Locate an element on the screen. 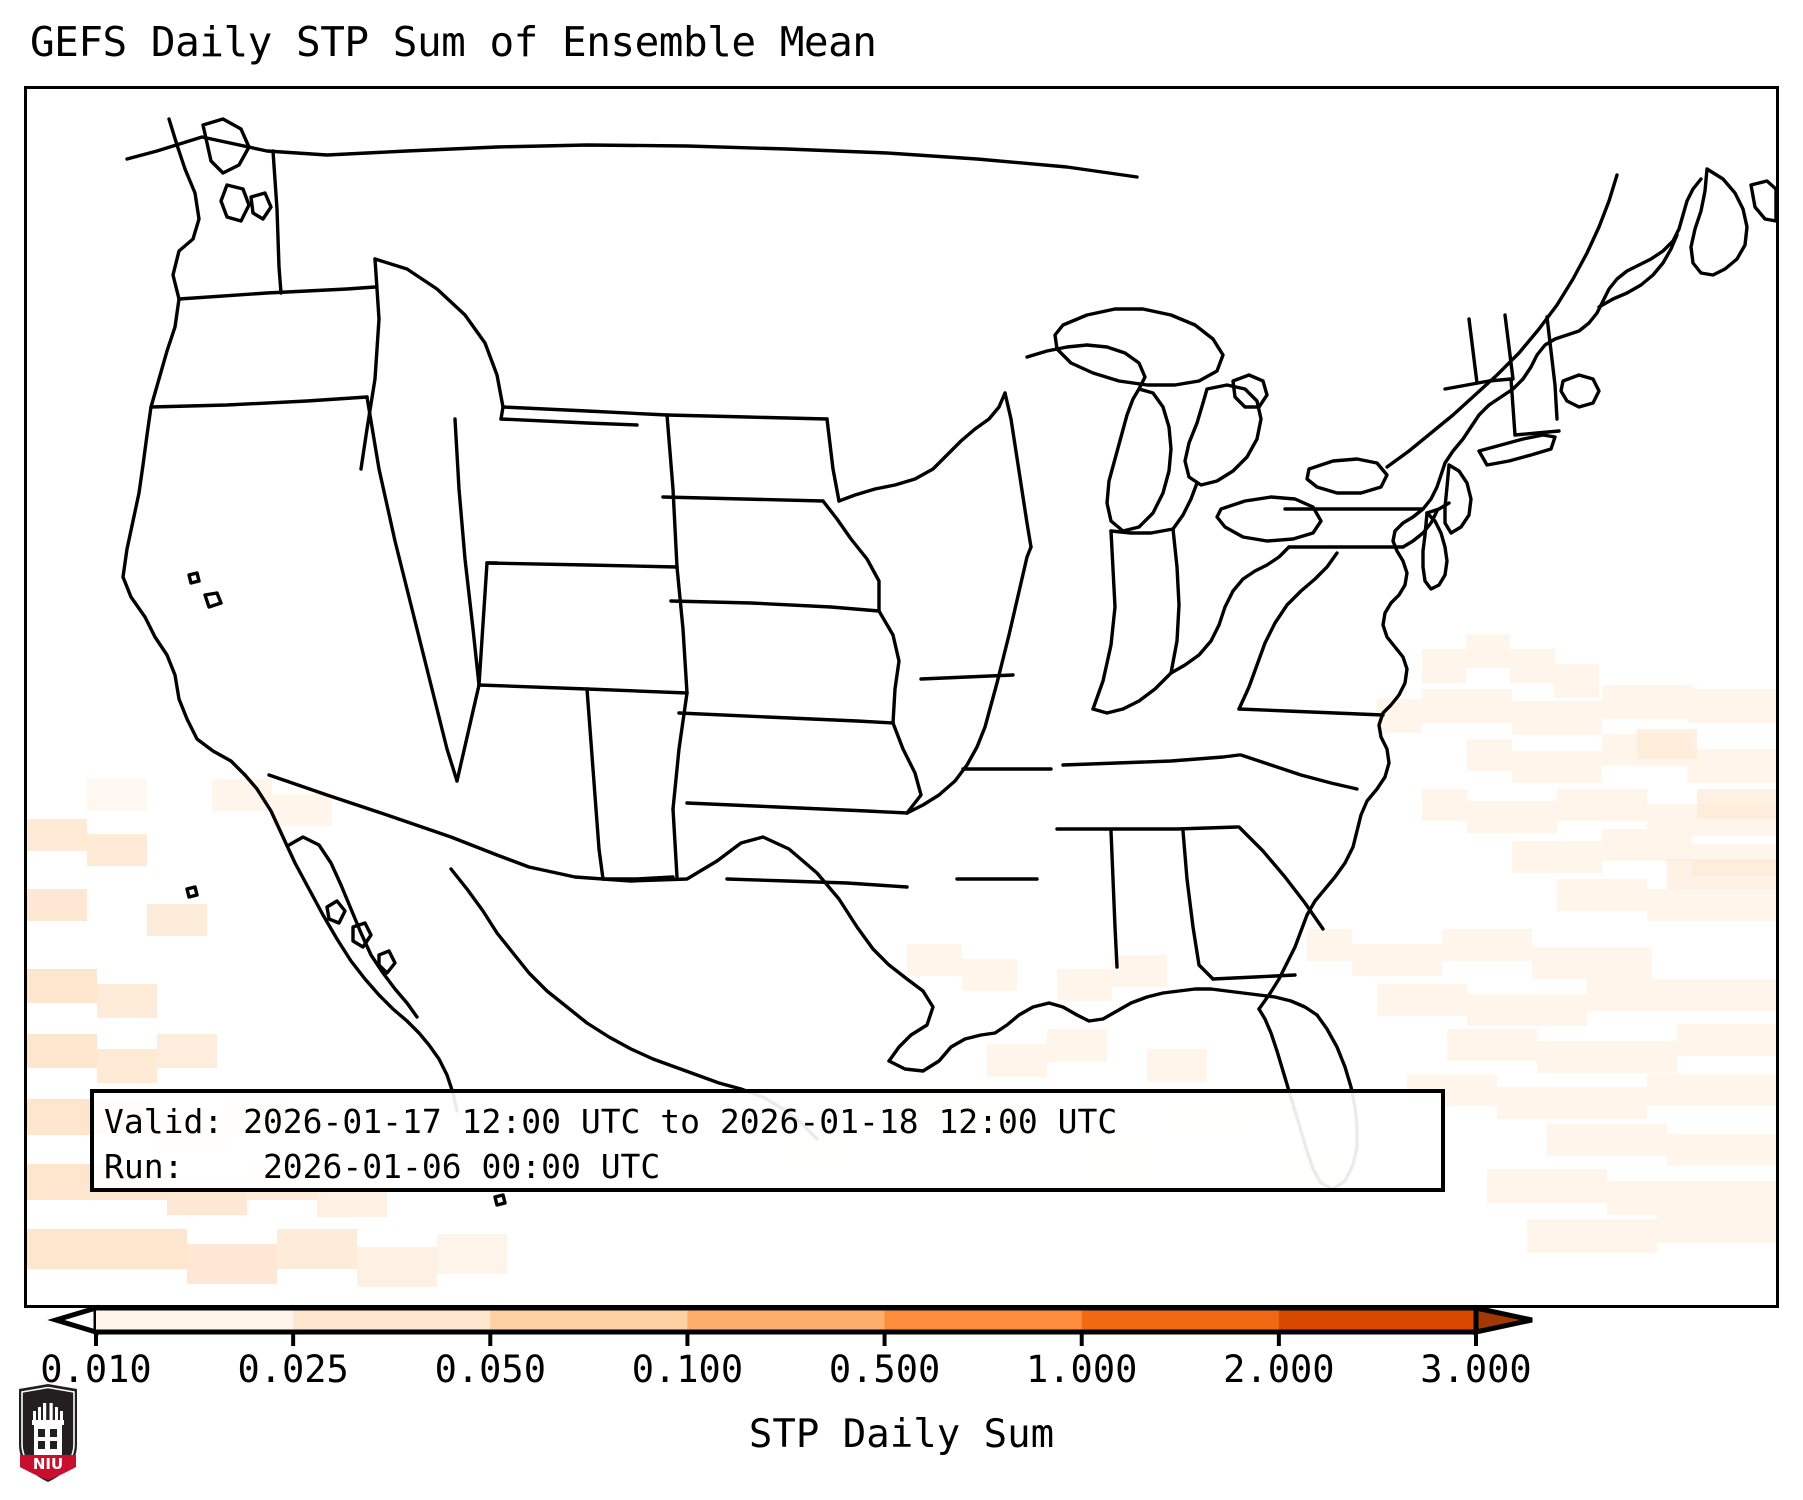 This screenshot has height=1500, width=1803. colorbar is located at coordinates (901, 1324).